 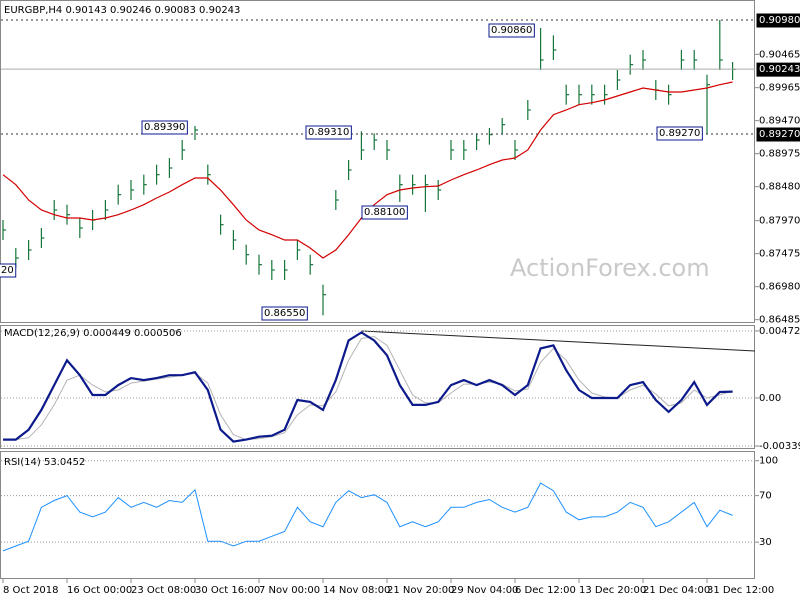 I want to click on y-tick-label: 0.90465, so click(x=779, y=54).